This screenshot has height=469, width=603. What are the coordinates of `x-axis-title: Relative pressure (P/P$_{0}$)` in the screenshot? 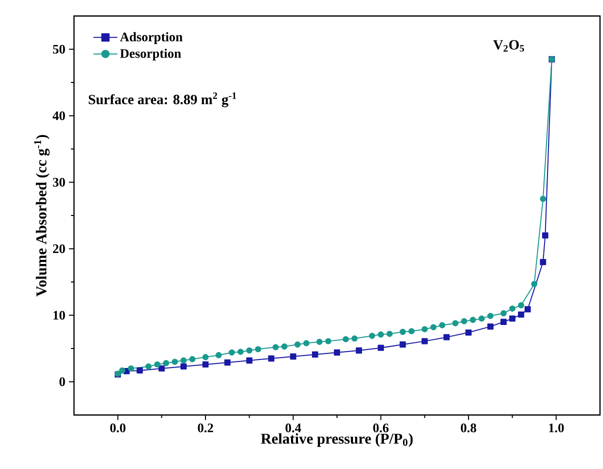 It's located at (336, 440).